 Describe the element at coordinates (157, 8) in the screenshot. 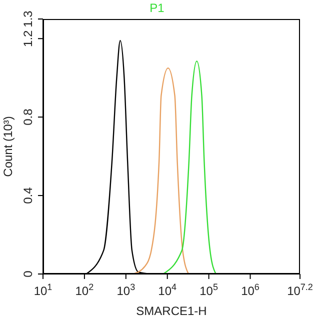

I see `chart-title: P1` at that location.